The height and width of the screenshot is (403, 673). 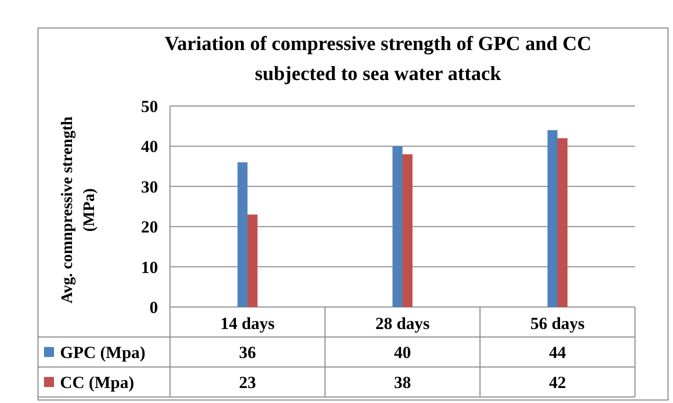 What do you see at coordinates (557, 352) in the screenshot?
I see `data-label: 44` at bounding box center [557, 352].